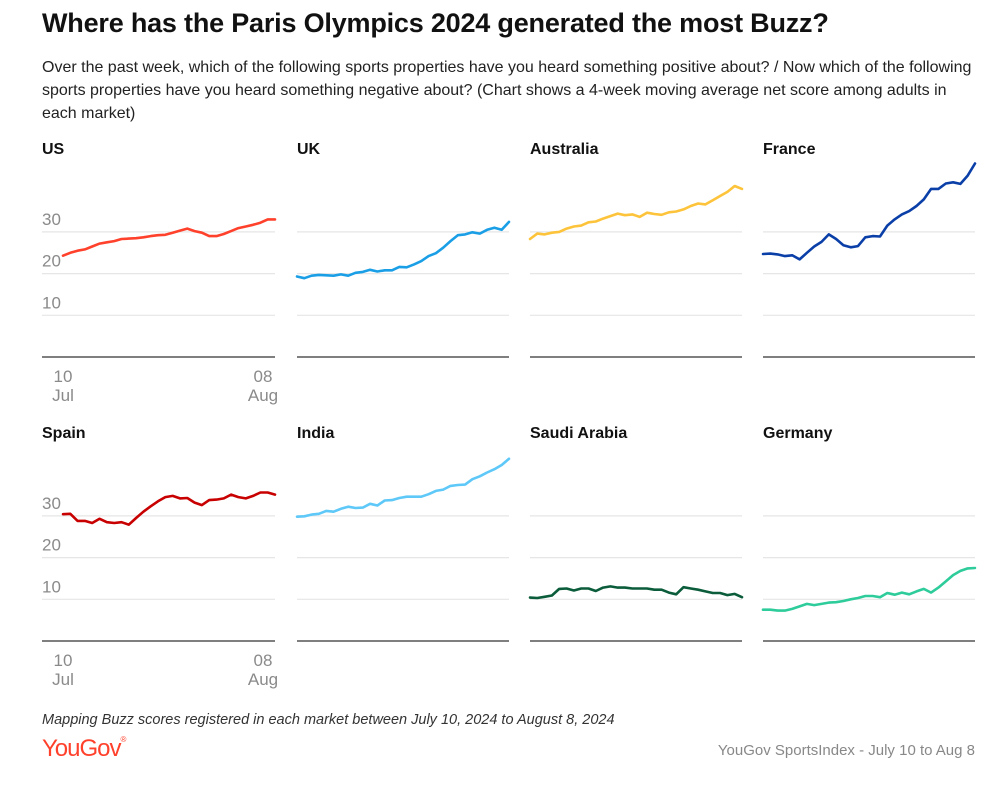 The image size is (1002, 786). I want to click on series-line-saudi-arabia, so click(636, 592).